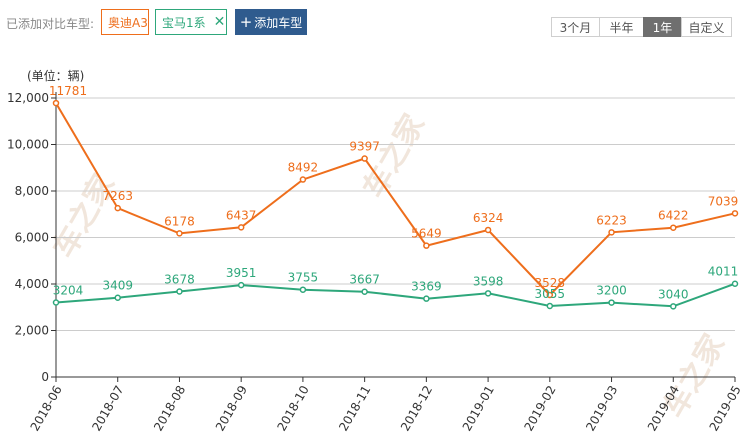 The image size is (752, 443). What do you see at coordinates (241, 215) in the screenshot?
I see `data-label: 6437` at bounding box center [241, 215].